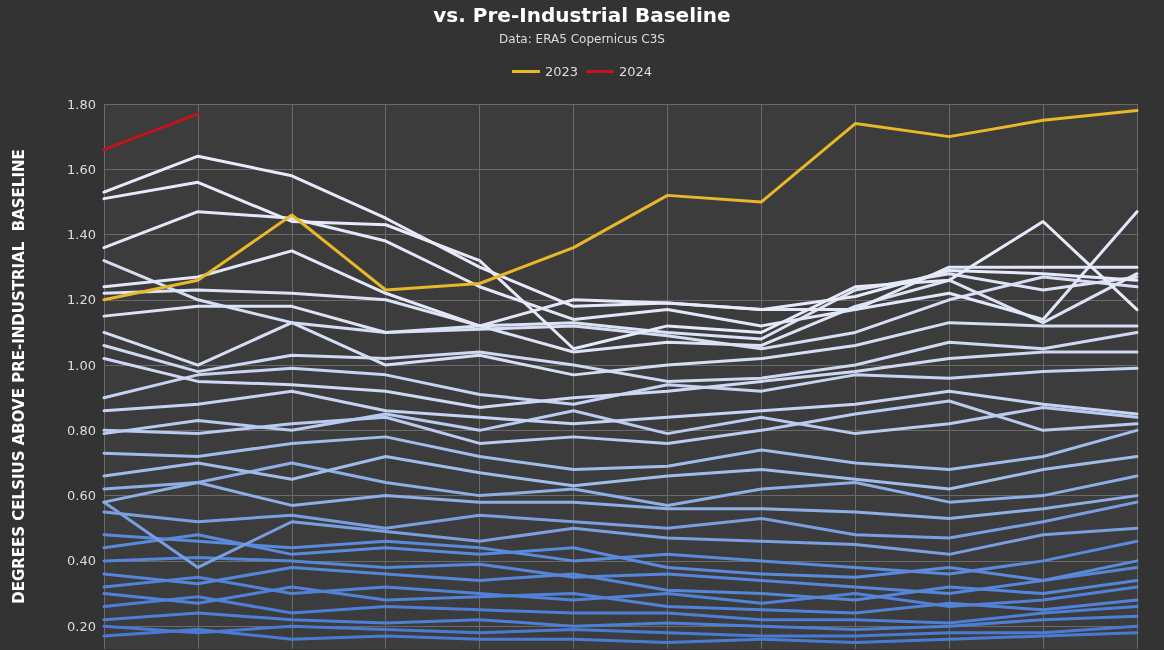 The height and width of the screenshot is (650, 1164). I want to click on legend-label: 2023, so click(561, 71).